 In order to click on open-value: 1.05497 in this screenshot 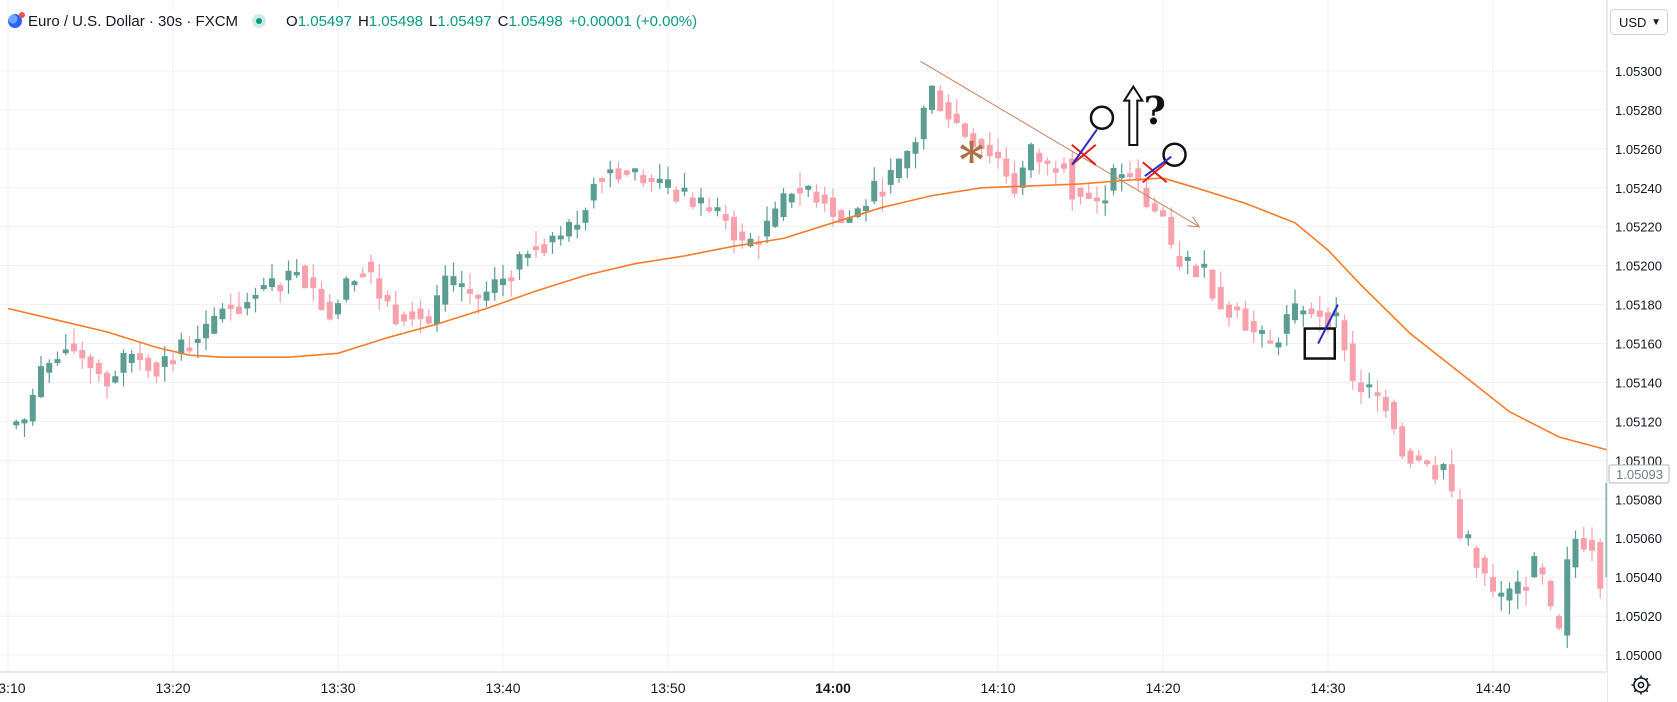, I will do `click(324, 21)`.